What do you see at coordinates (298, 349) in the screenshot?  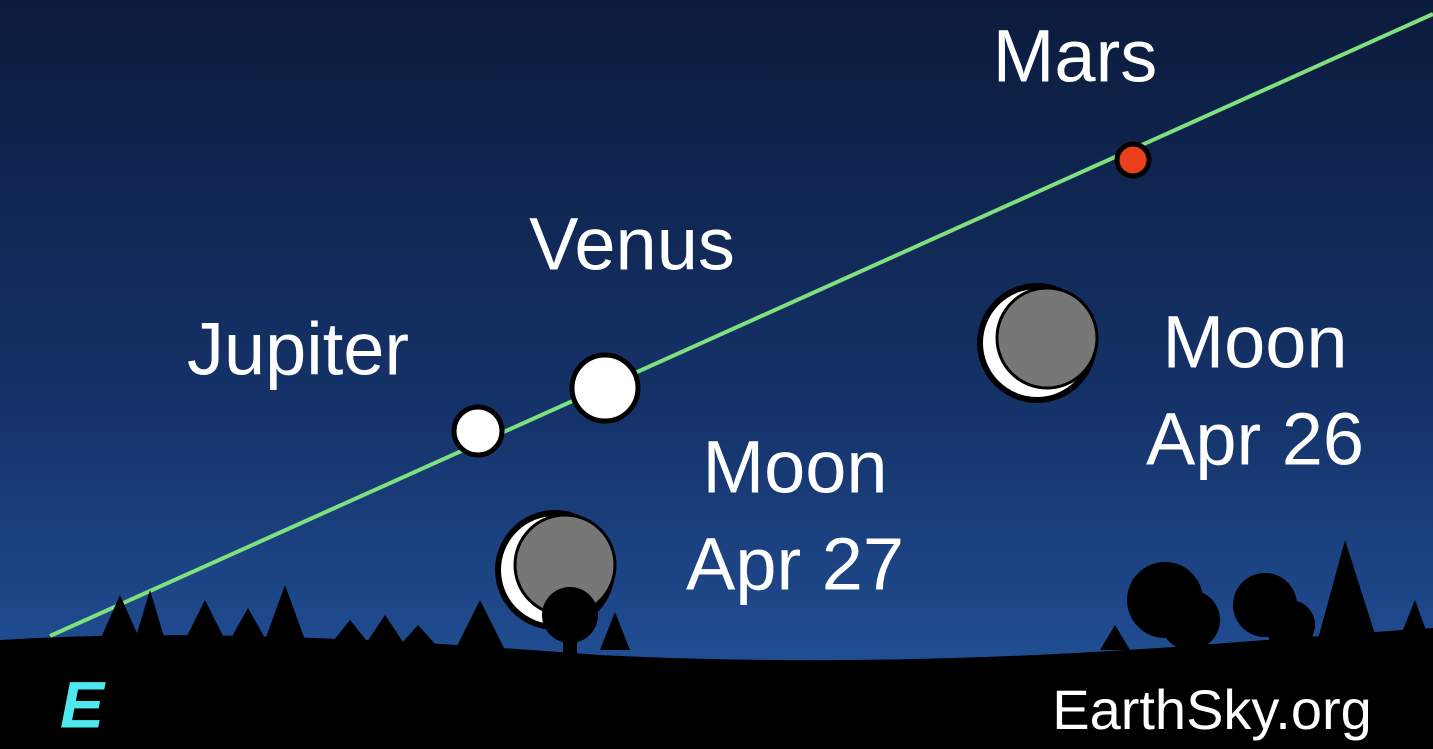 I see `jupiter-label: Jupiter` at bounding box center [298, 349].